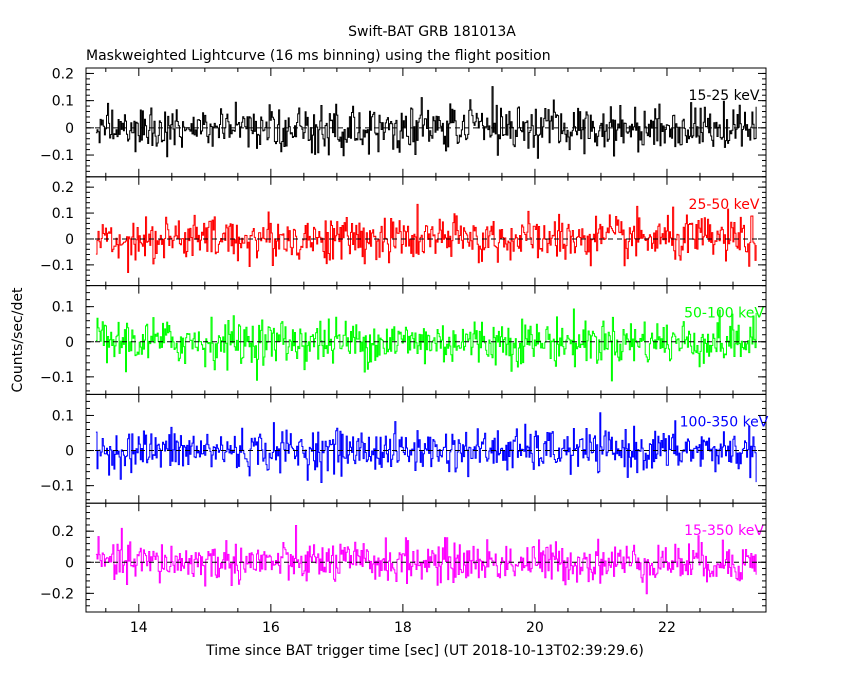 The height and width of the screenshot is (680, 850). I want to click on band-label: 15-350 keV, so click(724, 531).